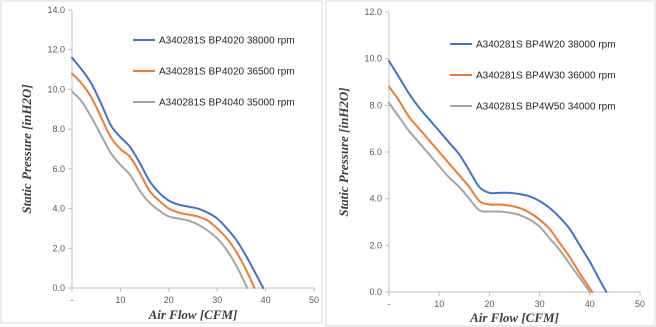 This screenshot has height=327, width=656. Describe the element at coordinates (546, 107) in the screenshot. I see `legend-label: A340281S BP4W50 34000 rpm` at that location.